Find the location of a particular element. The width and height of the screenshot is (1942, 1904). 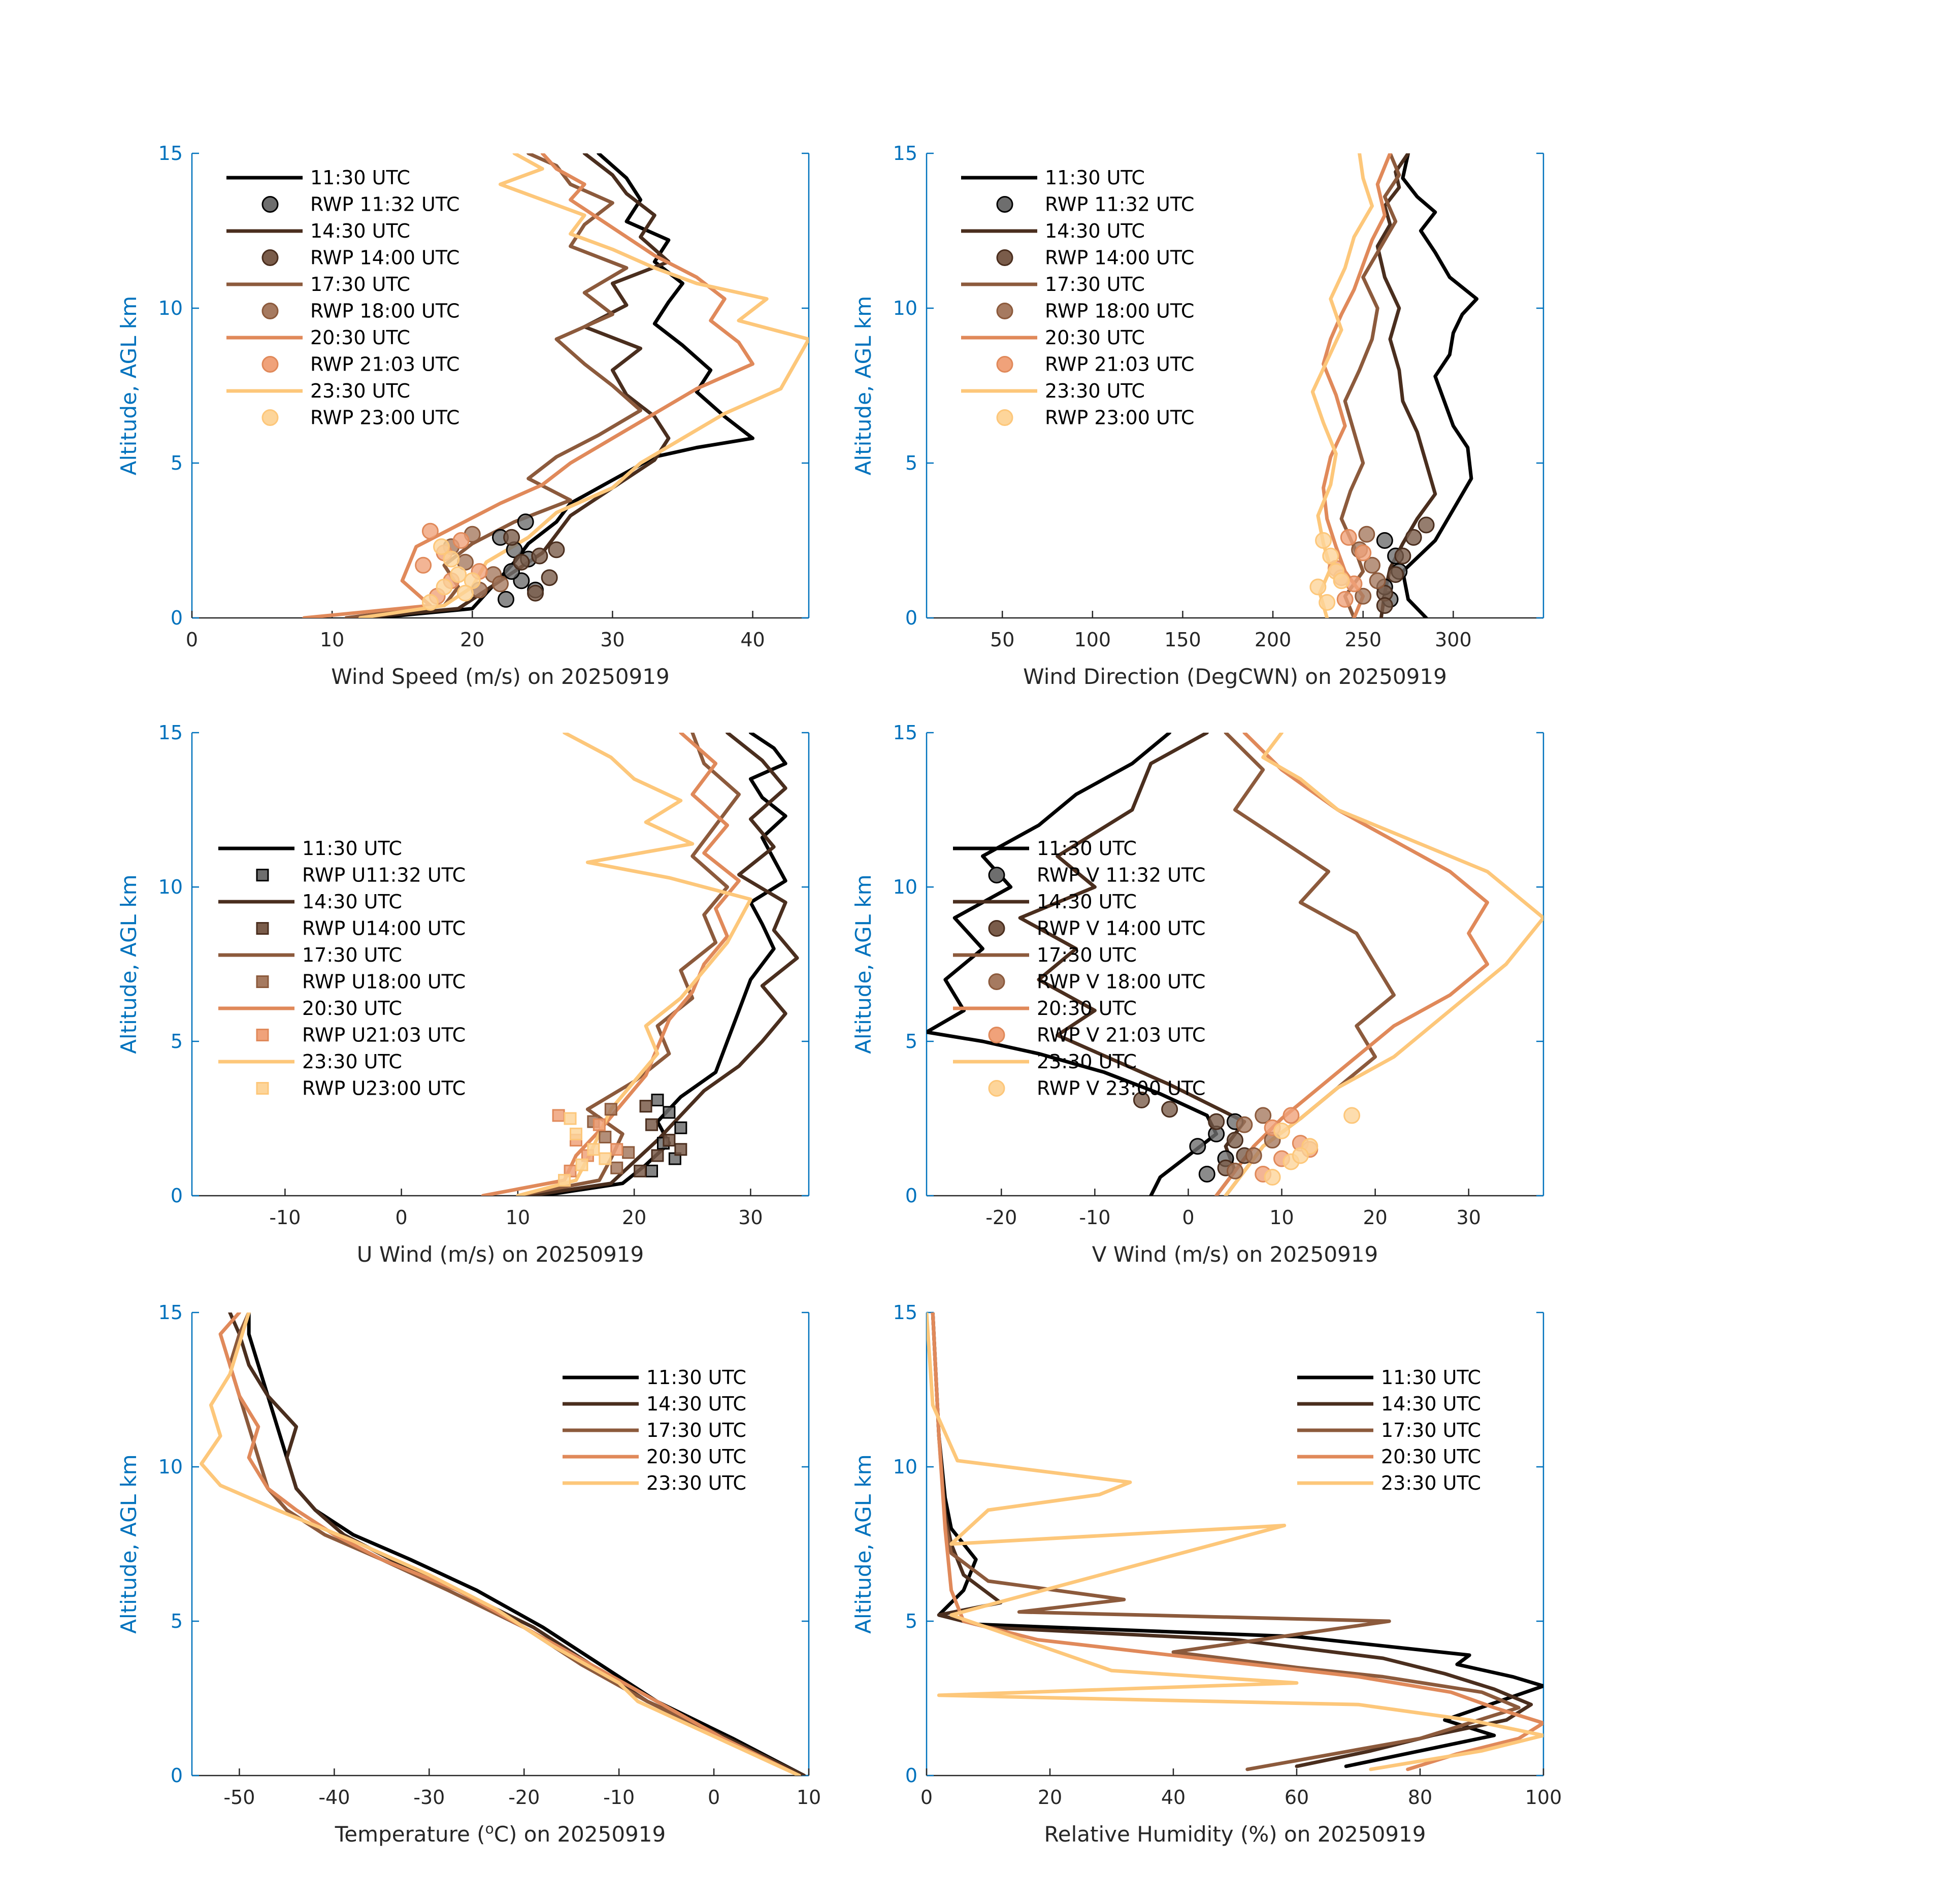

y-tick-label: 15 is located at coordinates (170, 733).